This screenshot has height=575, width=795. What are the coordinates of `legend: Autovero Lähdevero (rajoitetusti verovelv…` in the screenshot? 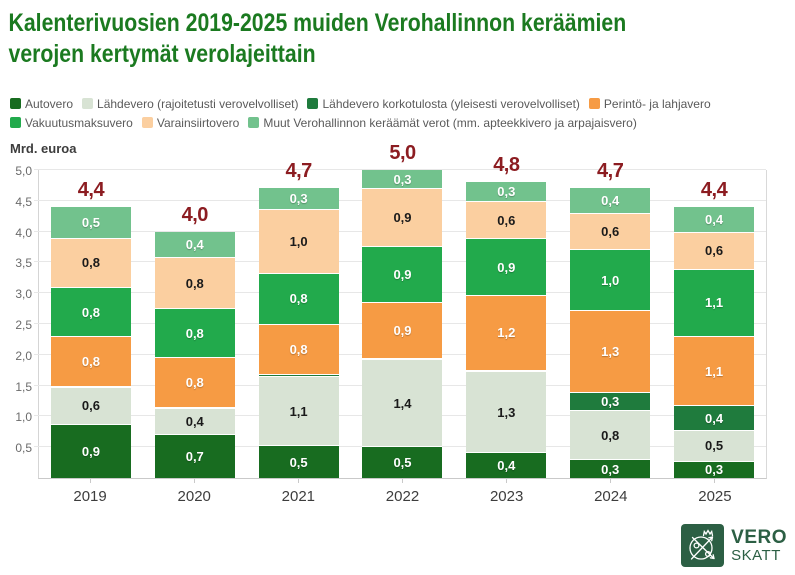 It's located at (402, 113).